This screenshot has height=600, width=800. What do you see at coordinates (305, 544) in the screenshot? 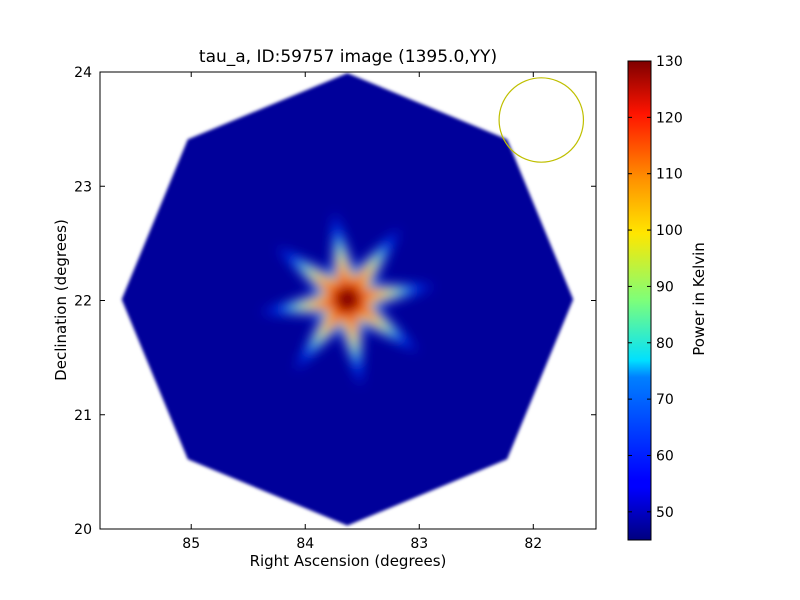
I see `x-tick-label: 84` at bounding box center [305, 544].